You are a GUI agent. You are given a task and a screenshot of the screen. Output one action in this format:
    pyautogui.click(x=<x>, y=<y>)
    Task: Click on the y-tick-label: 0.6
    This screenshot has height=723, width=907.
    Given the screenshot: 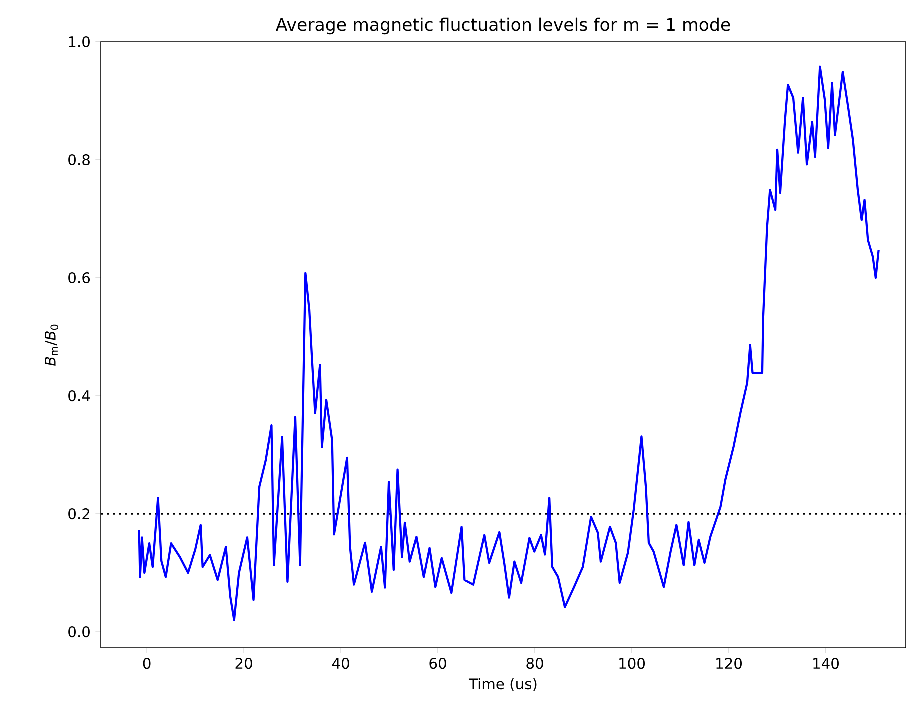 What is the action you would take?
    pyautogui.click(x=79, y=278)
    